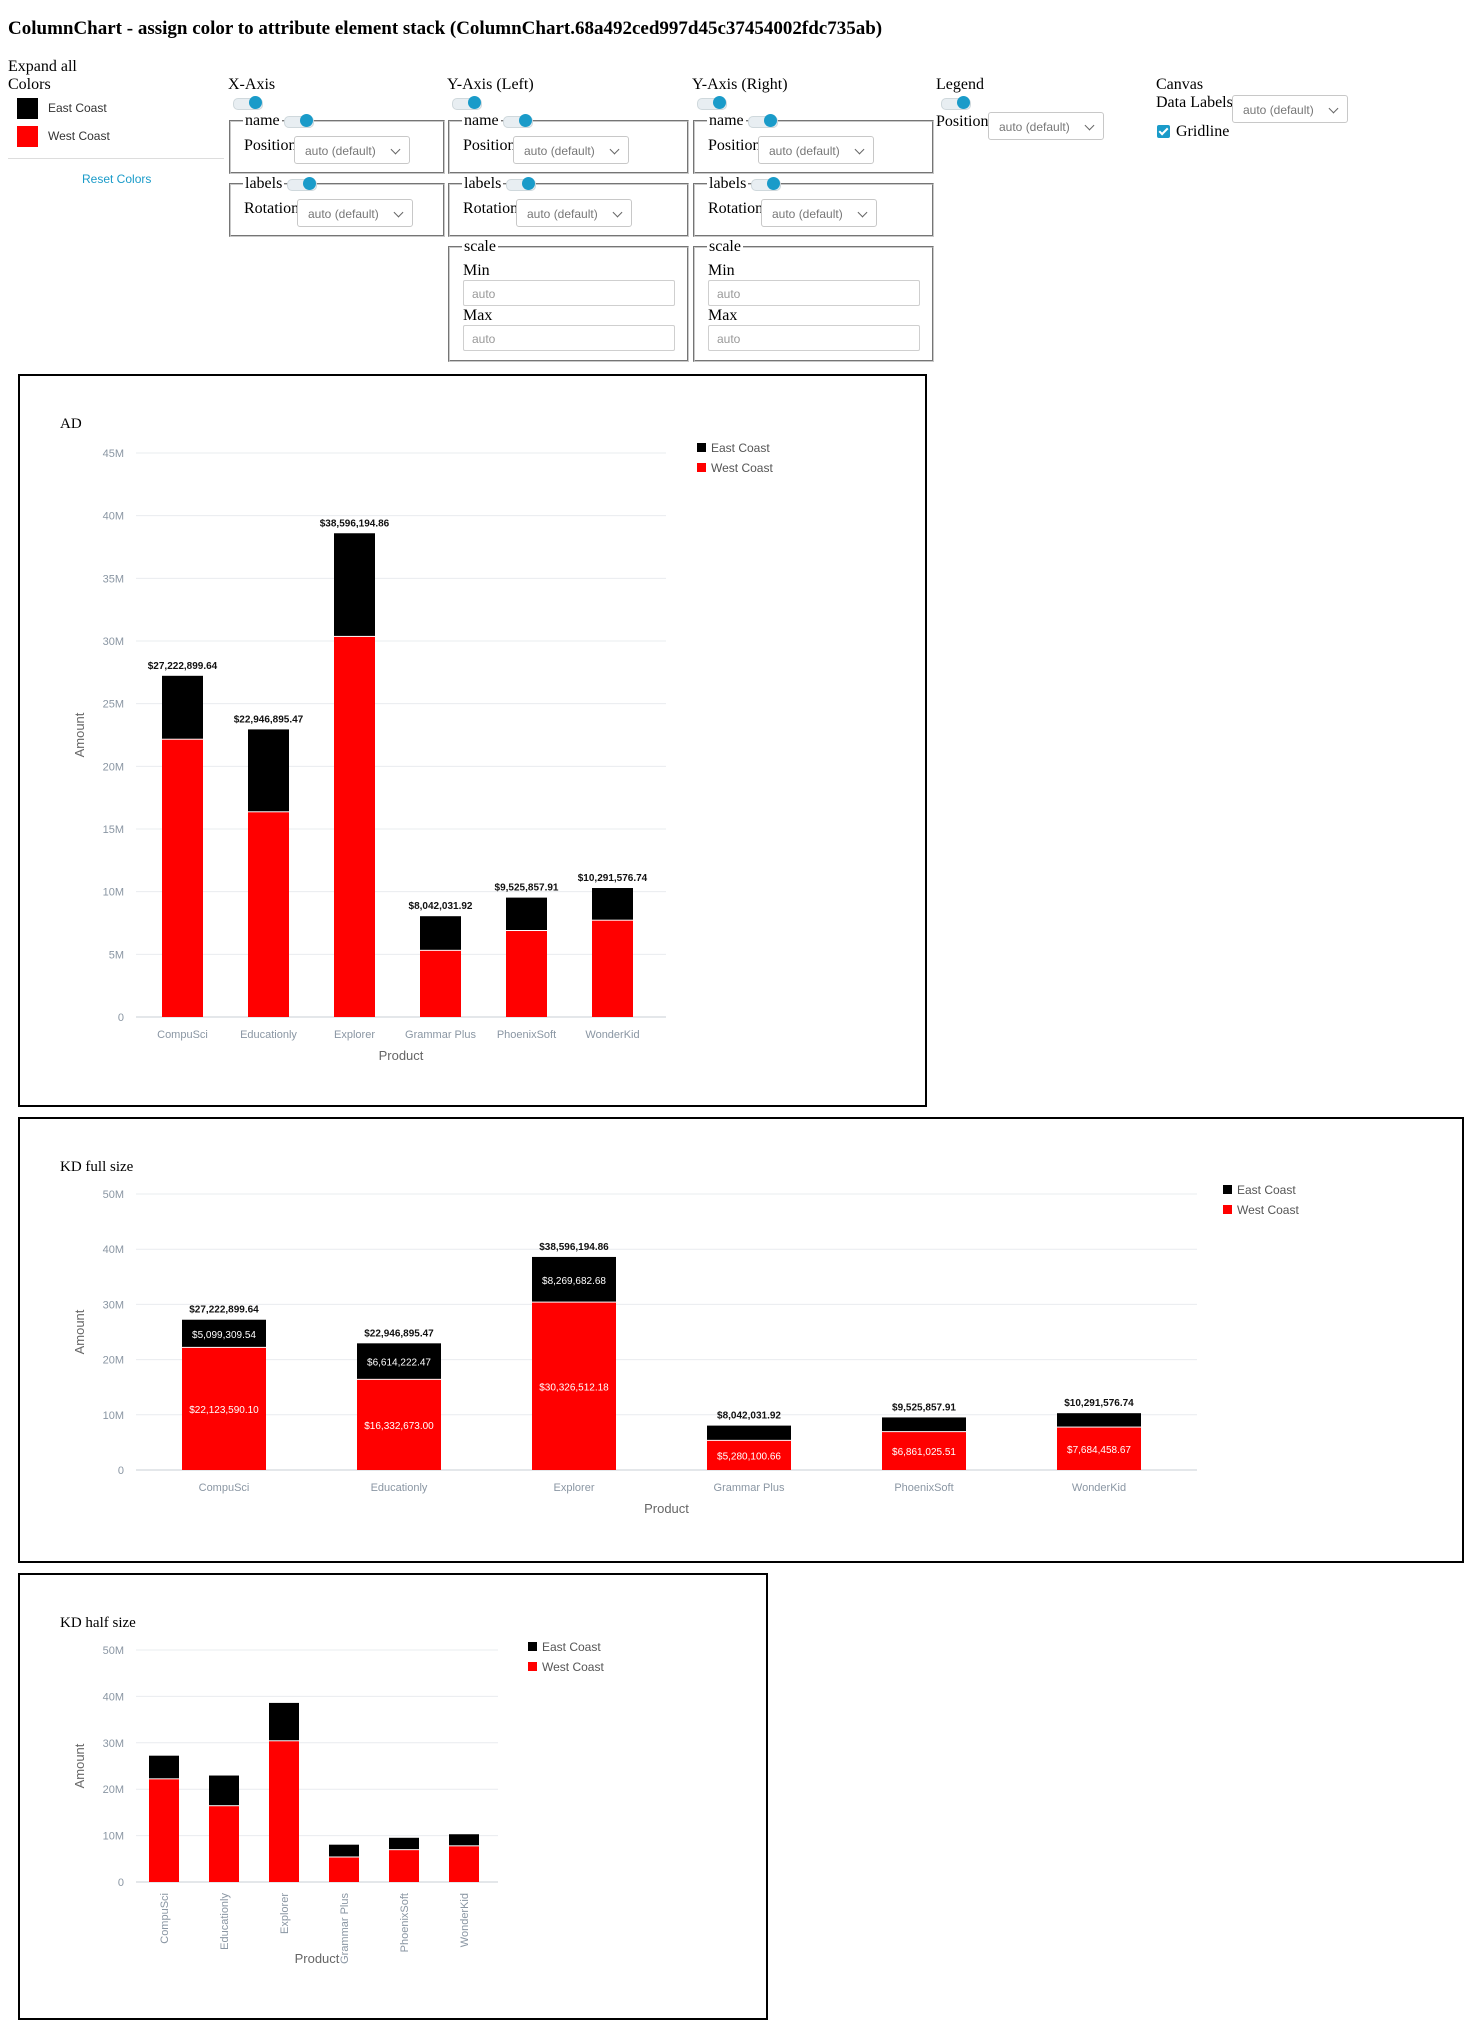 The image size is (1464, 2030). I want to click on y-tick-label: 15M, so click(113, 830).